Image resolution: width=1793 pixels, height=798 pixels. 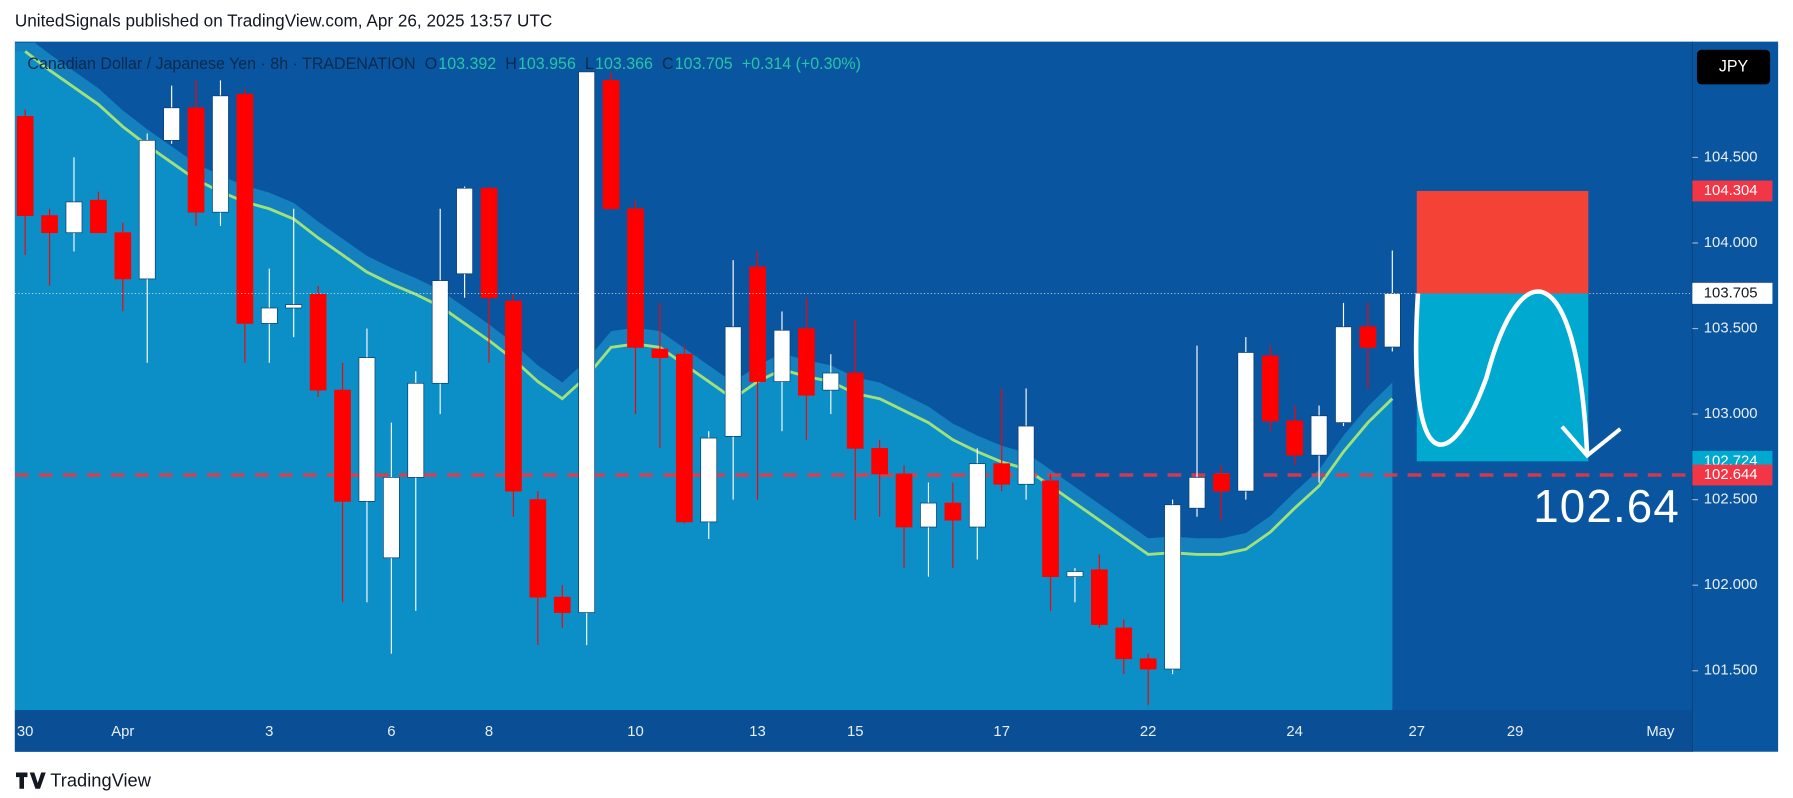 What do you see at coordinates (1591, 442) in the screenshot?
I see `forecast-arrow` at bounding box center [1591, 442].